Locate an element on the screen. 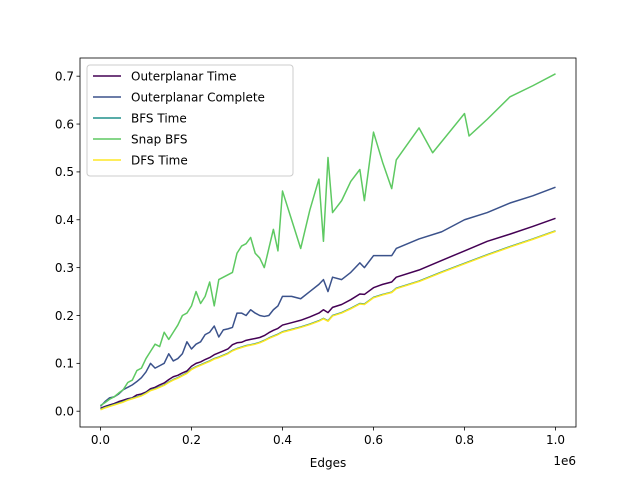  y-axis: 0.0 0.1 0.2 0.3 0.4 0.5 0.6 0.7 is located at coordinates (67, 244).